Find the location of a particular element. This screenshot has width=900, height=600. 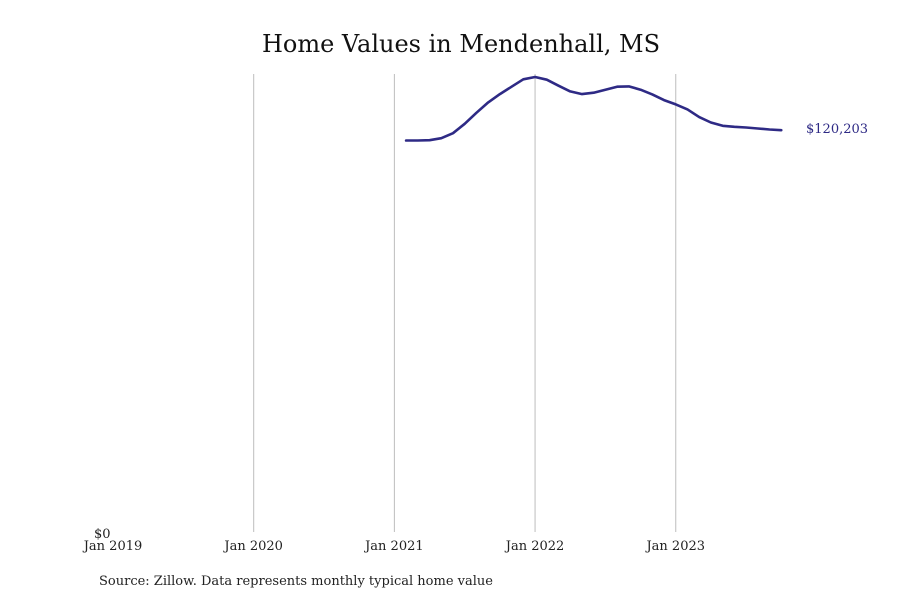

series-layer is located at coordinates (593, 108).